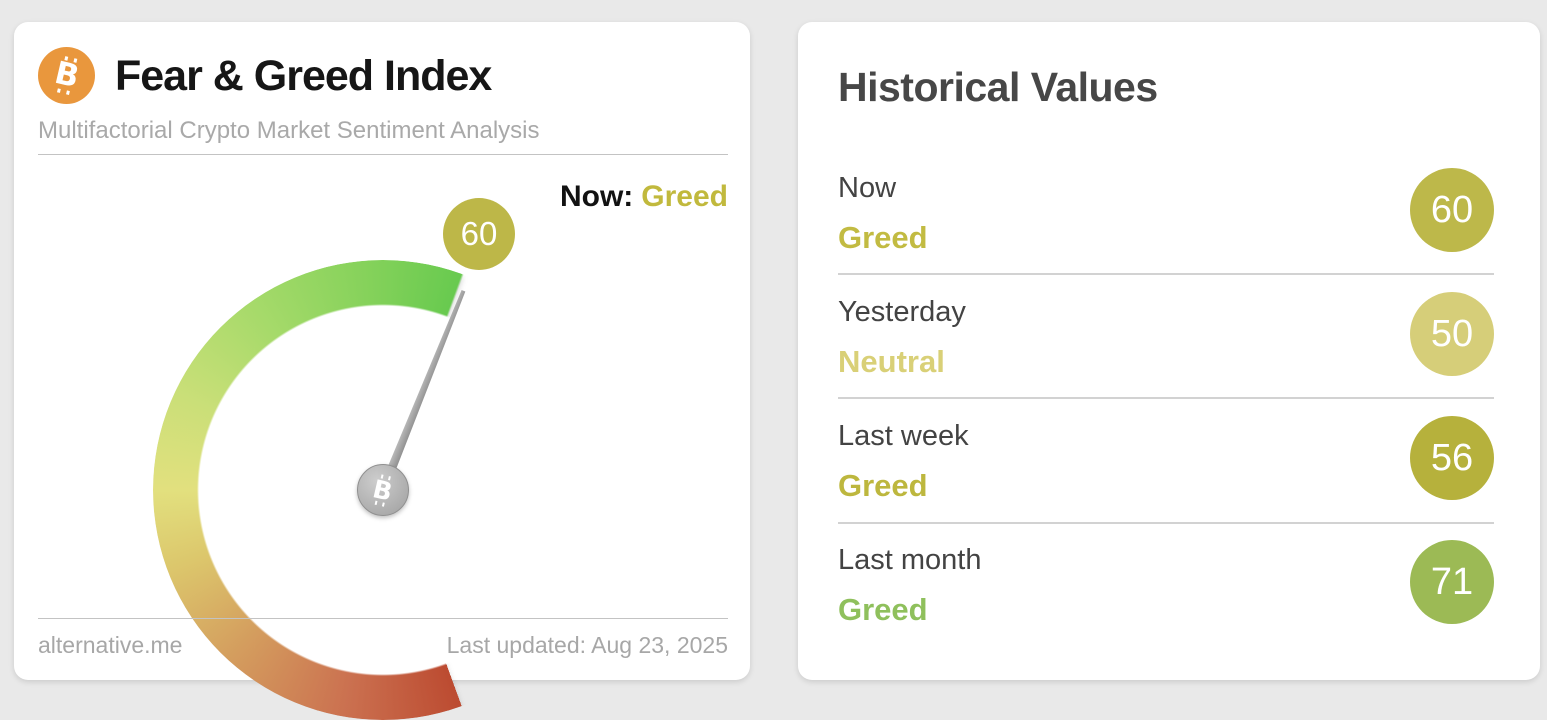 The width and height of the screenshot is (1547, 720). I want to click on sentiment-label: Neutral, so click(891, 361).